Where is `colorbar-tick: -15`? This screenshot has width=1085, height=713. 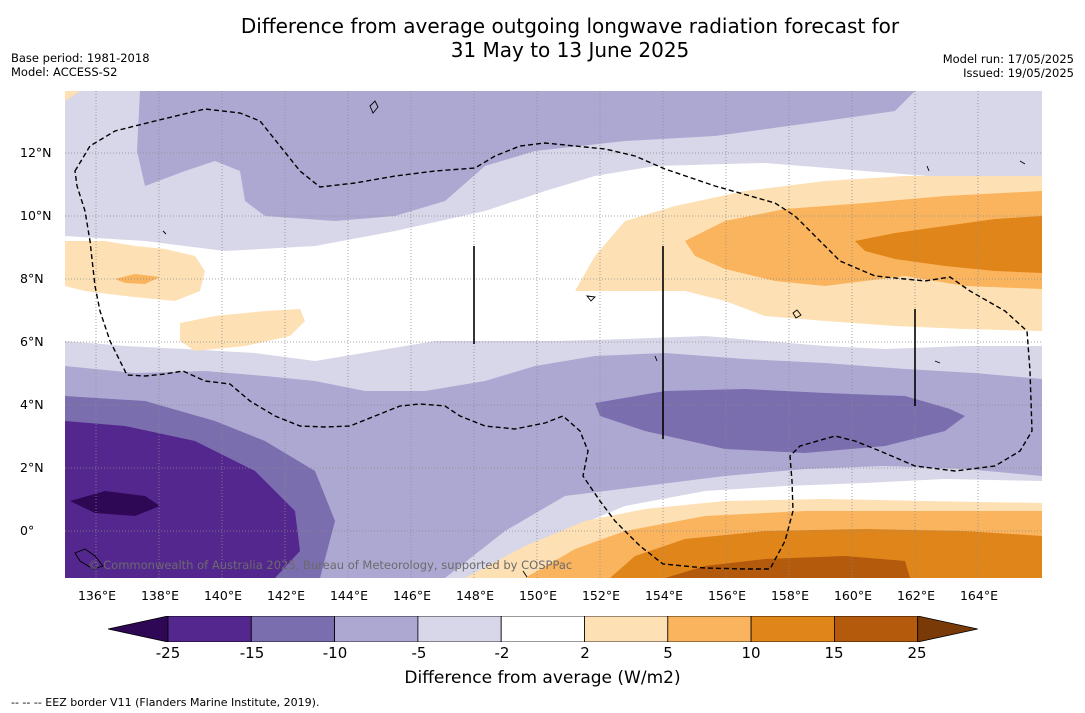
colorbar-tick: -15 is located at coordinates (252, 653).